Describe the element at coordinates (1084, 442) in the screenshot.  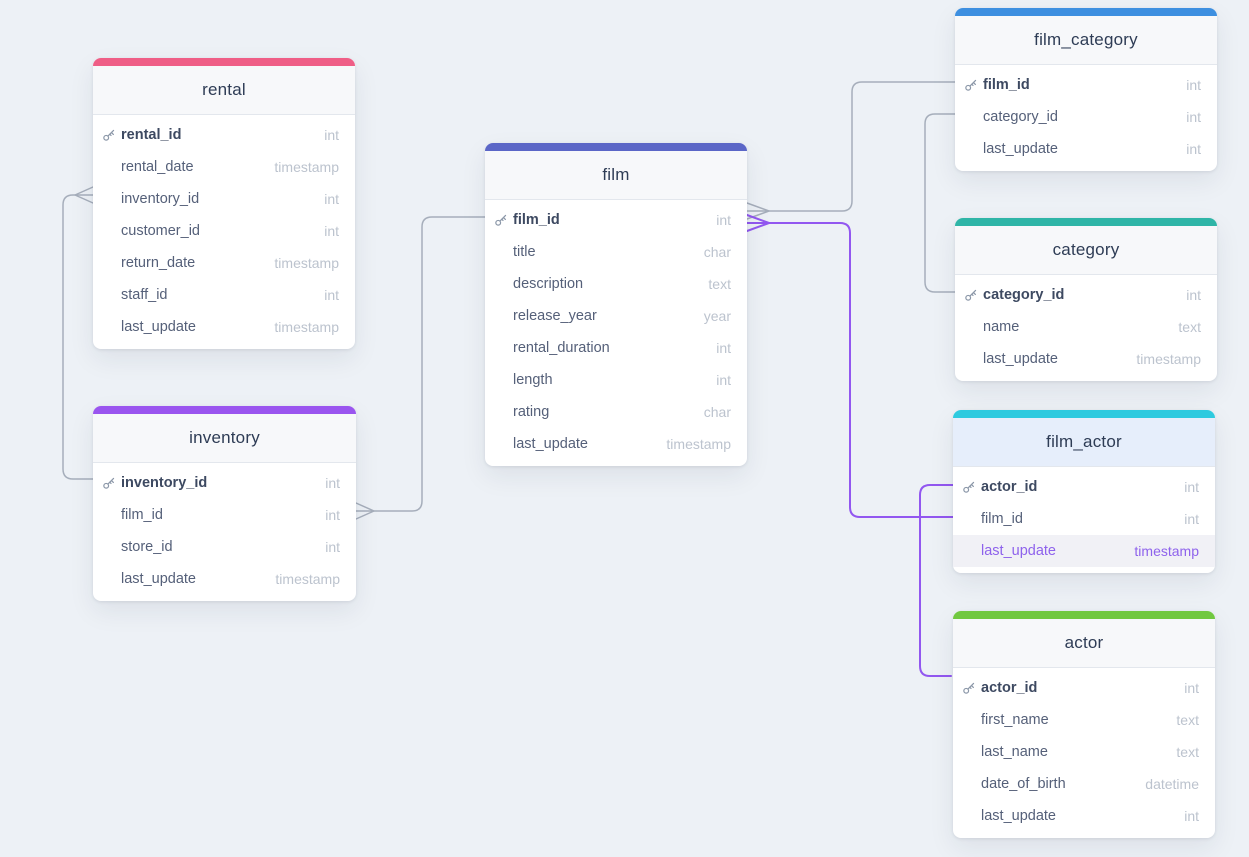
I see `table-header: film_actor` at that location.